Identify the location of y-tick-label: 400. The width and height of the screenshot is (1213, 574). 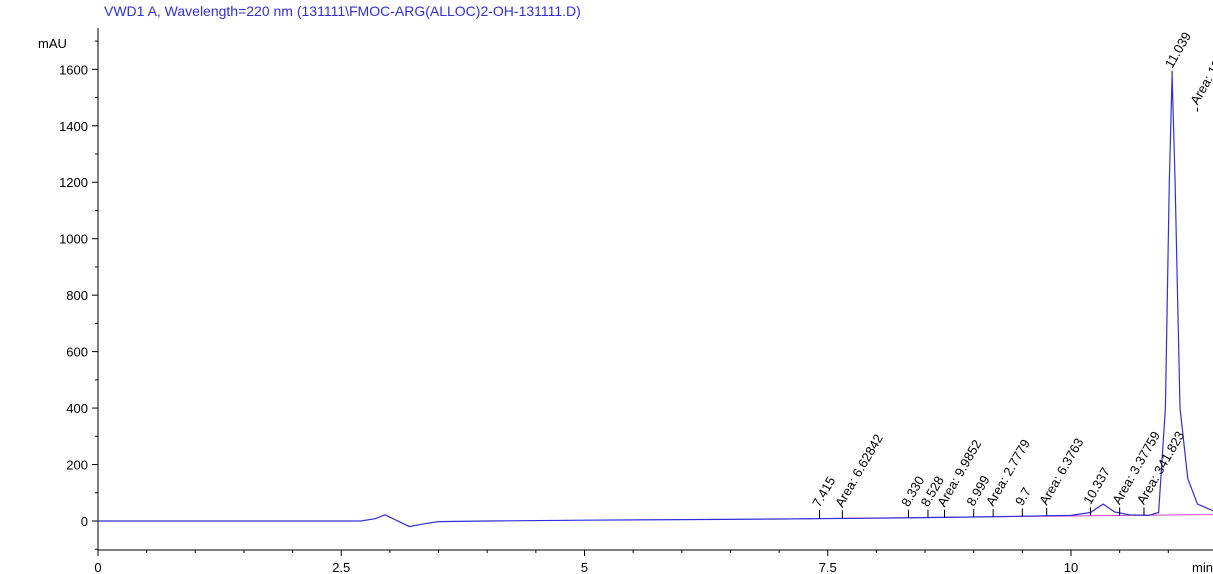
(77, 408).